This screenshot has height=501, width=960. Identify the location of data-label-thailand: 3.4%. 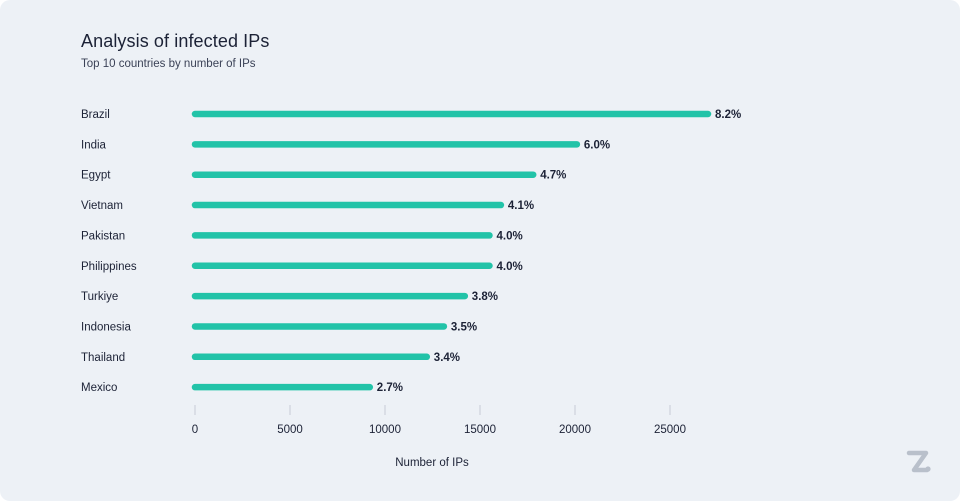
(447, 358).